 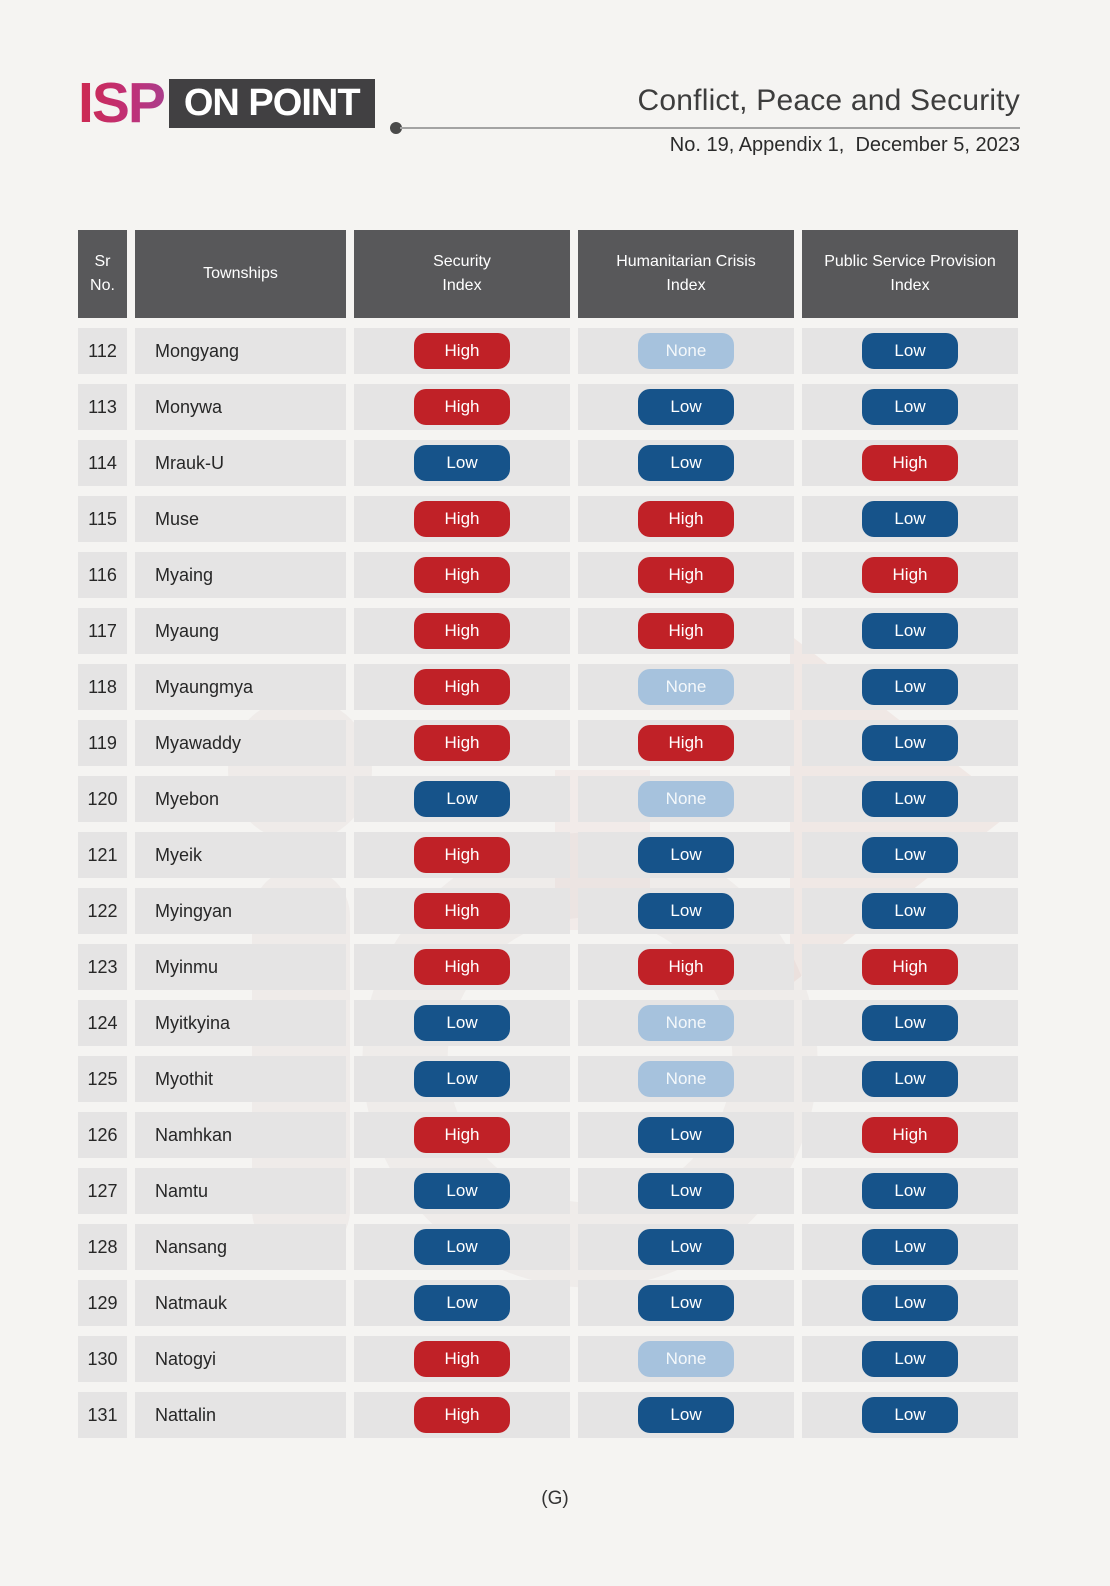 I want to click on township-cell: Mrauk-U, so click(x=240, y=463).